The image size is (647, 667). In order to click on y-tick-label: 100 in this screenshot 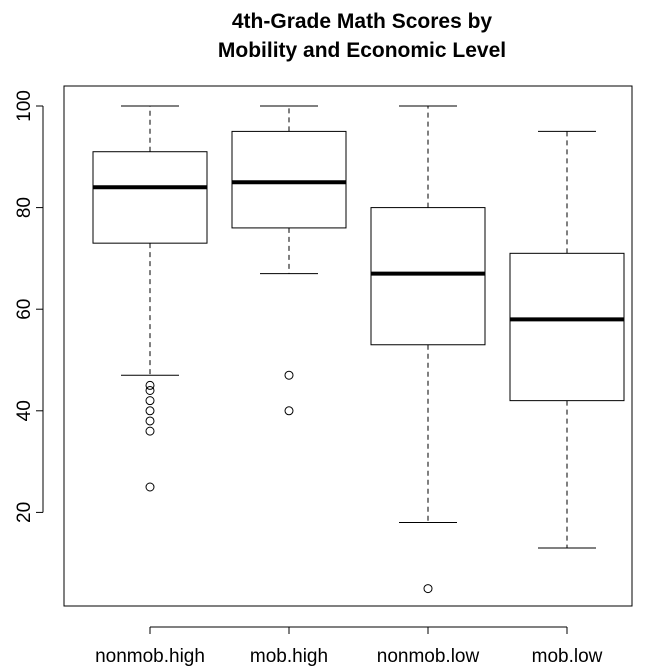, I will do `click(24, 106)`.